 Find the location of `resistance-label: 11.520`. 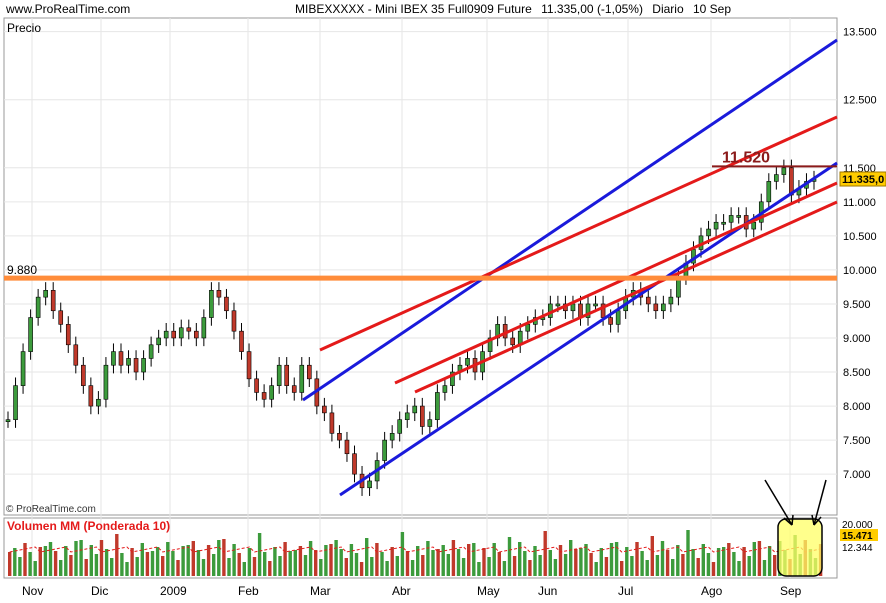

resistance-label: 11.520 is located at coordinates (746, 157).